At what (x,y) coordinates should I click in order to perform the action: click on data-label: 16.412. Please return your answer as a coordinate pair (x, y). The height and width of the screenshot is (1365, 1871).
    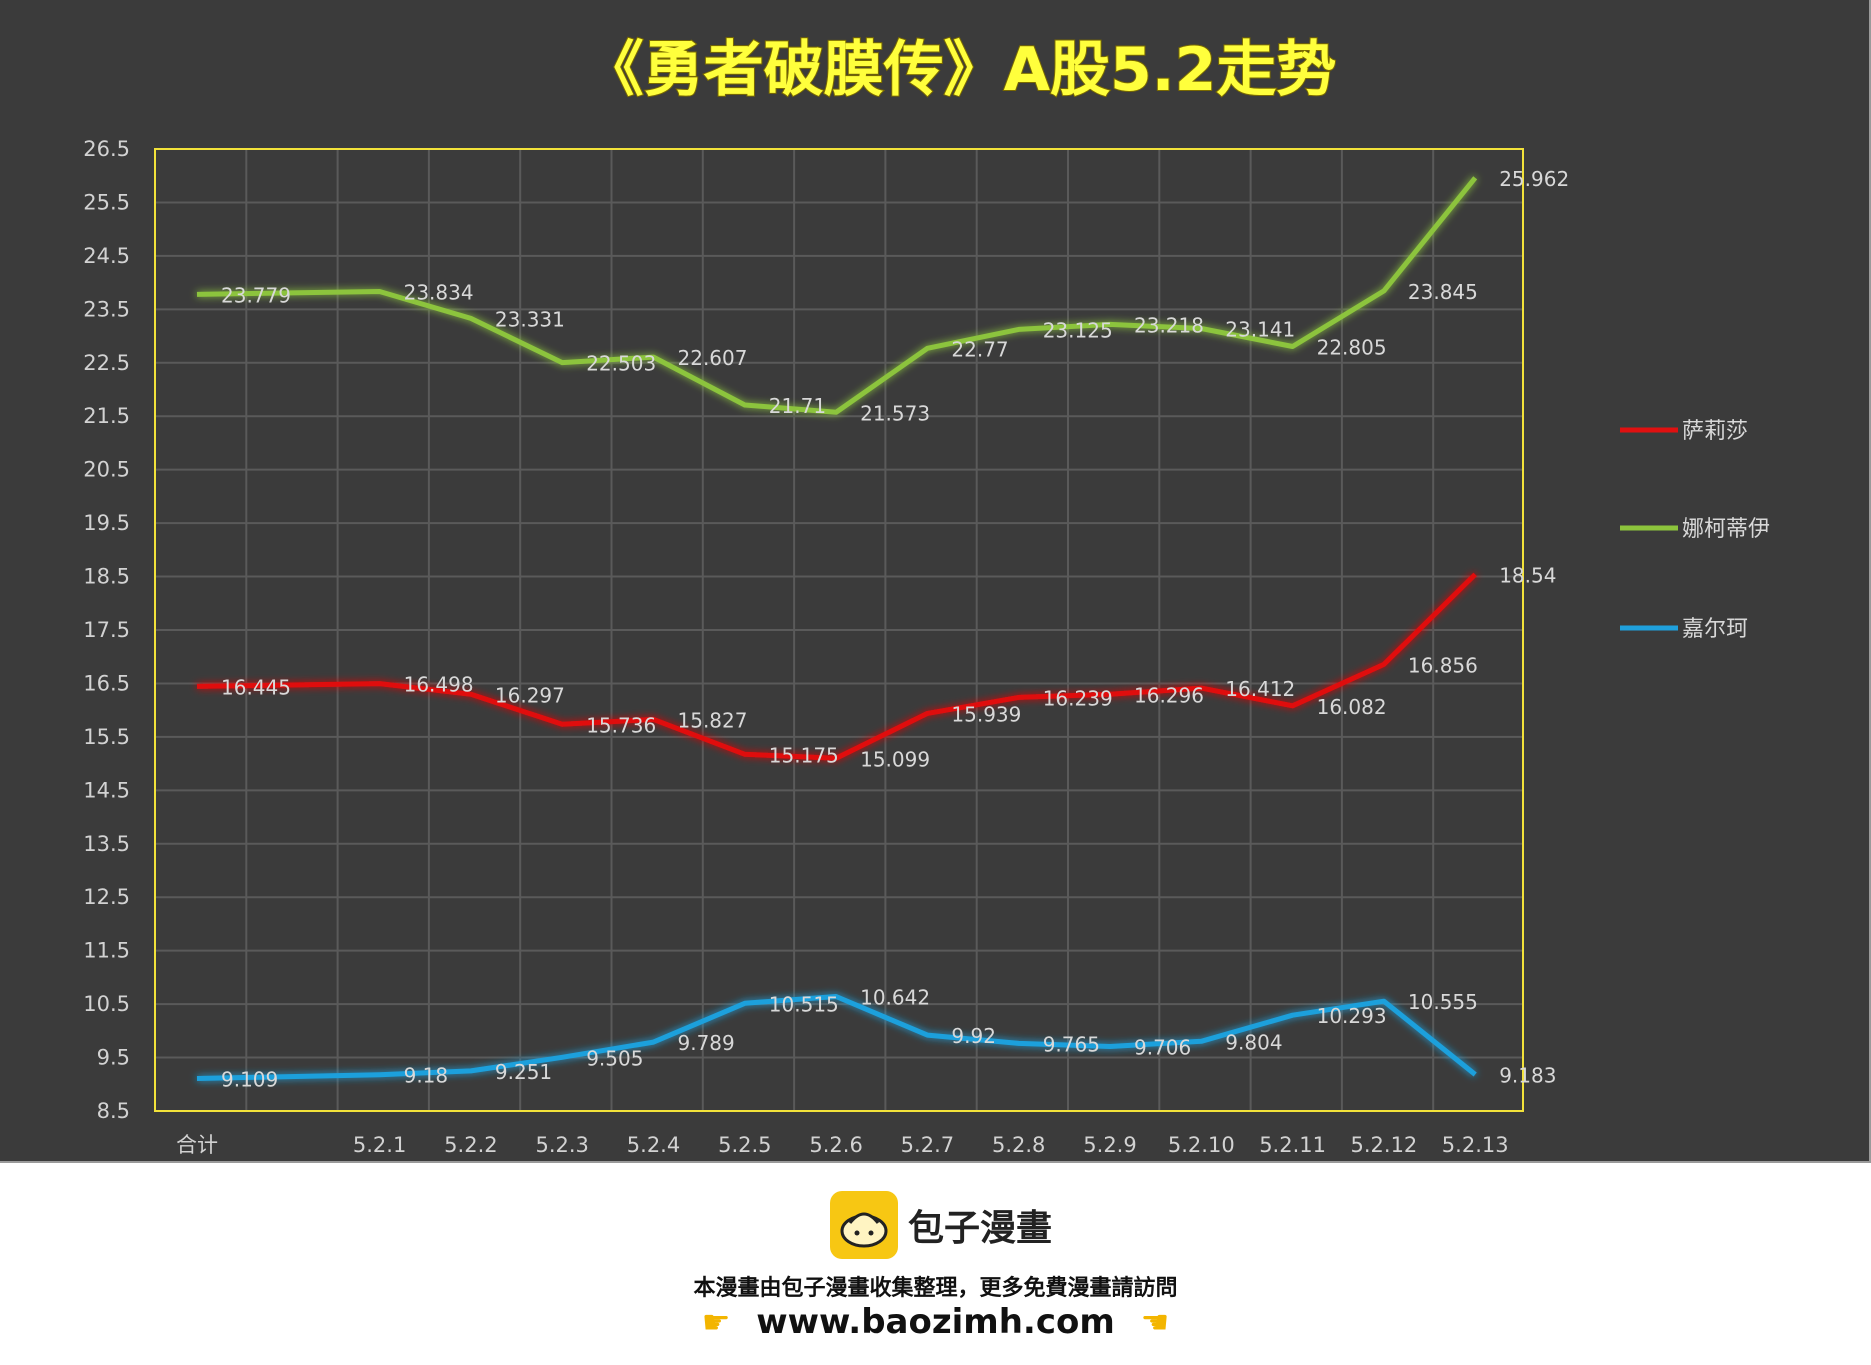
    Looking at the image, I should click on (1260, 689).